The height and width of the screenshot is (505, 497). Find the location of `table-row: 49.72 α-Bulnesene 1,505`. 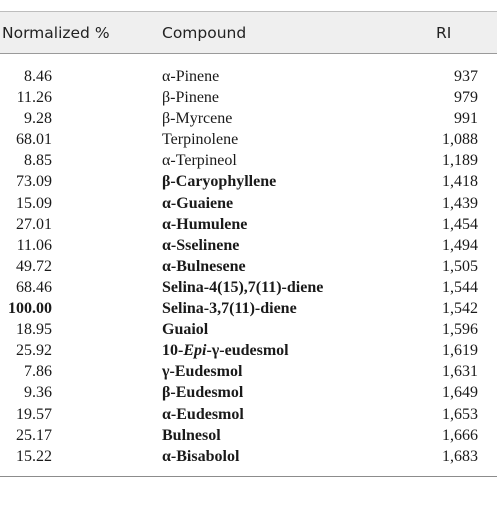

table-row: 49.72 α-Bulnesene 1,505 is located at coordinates (248, 266).